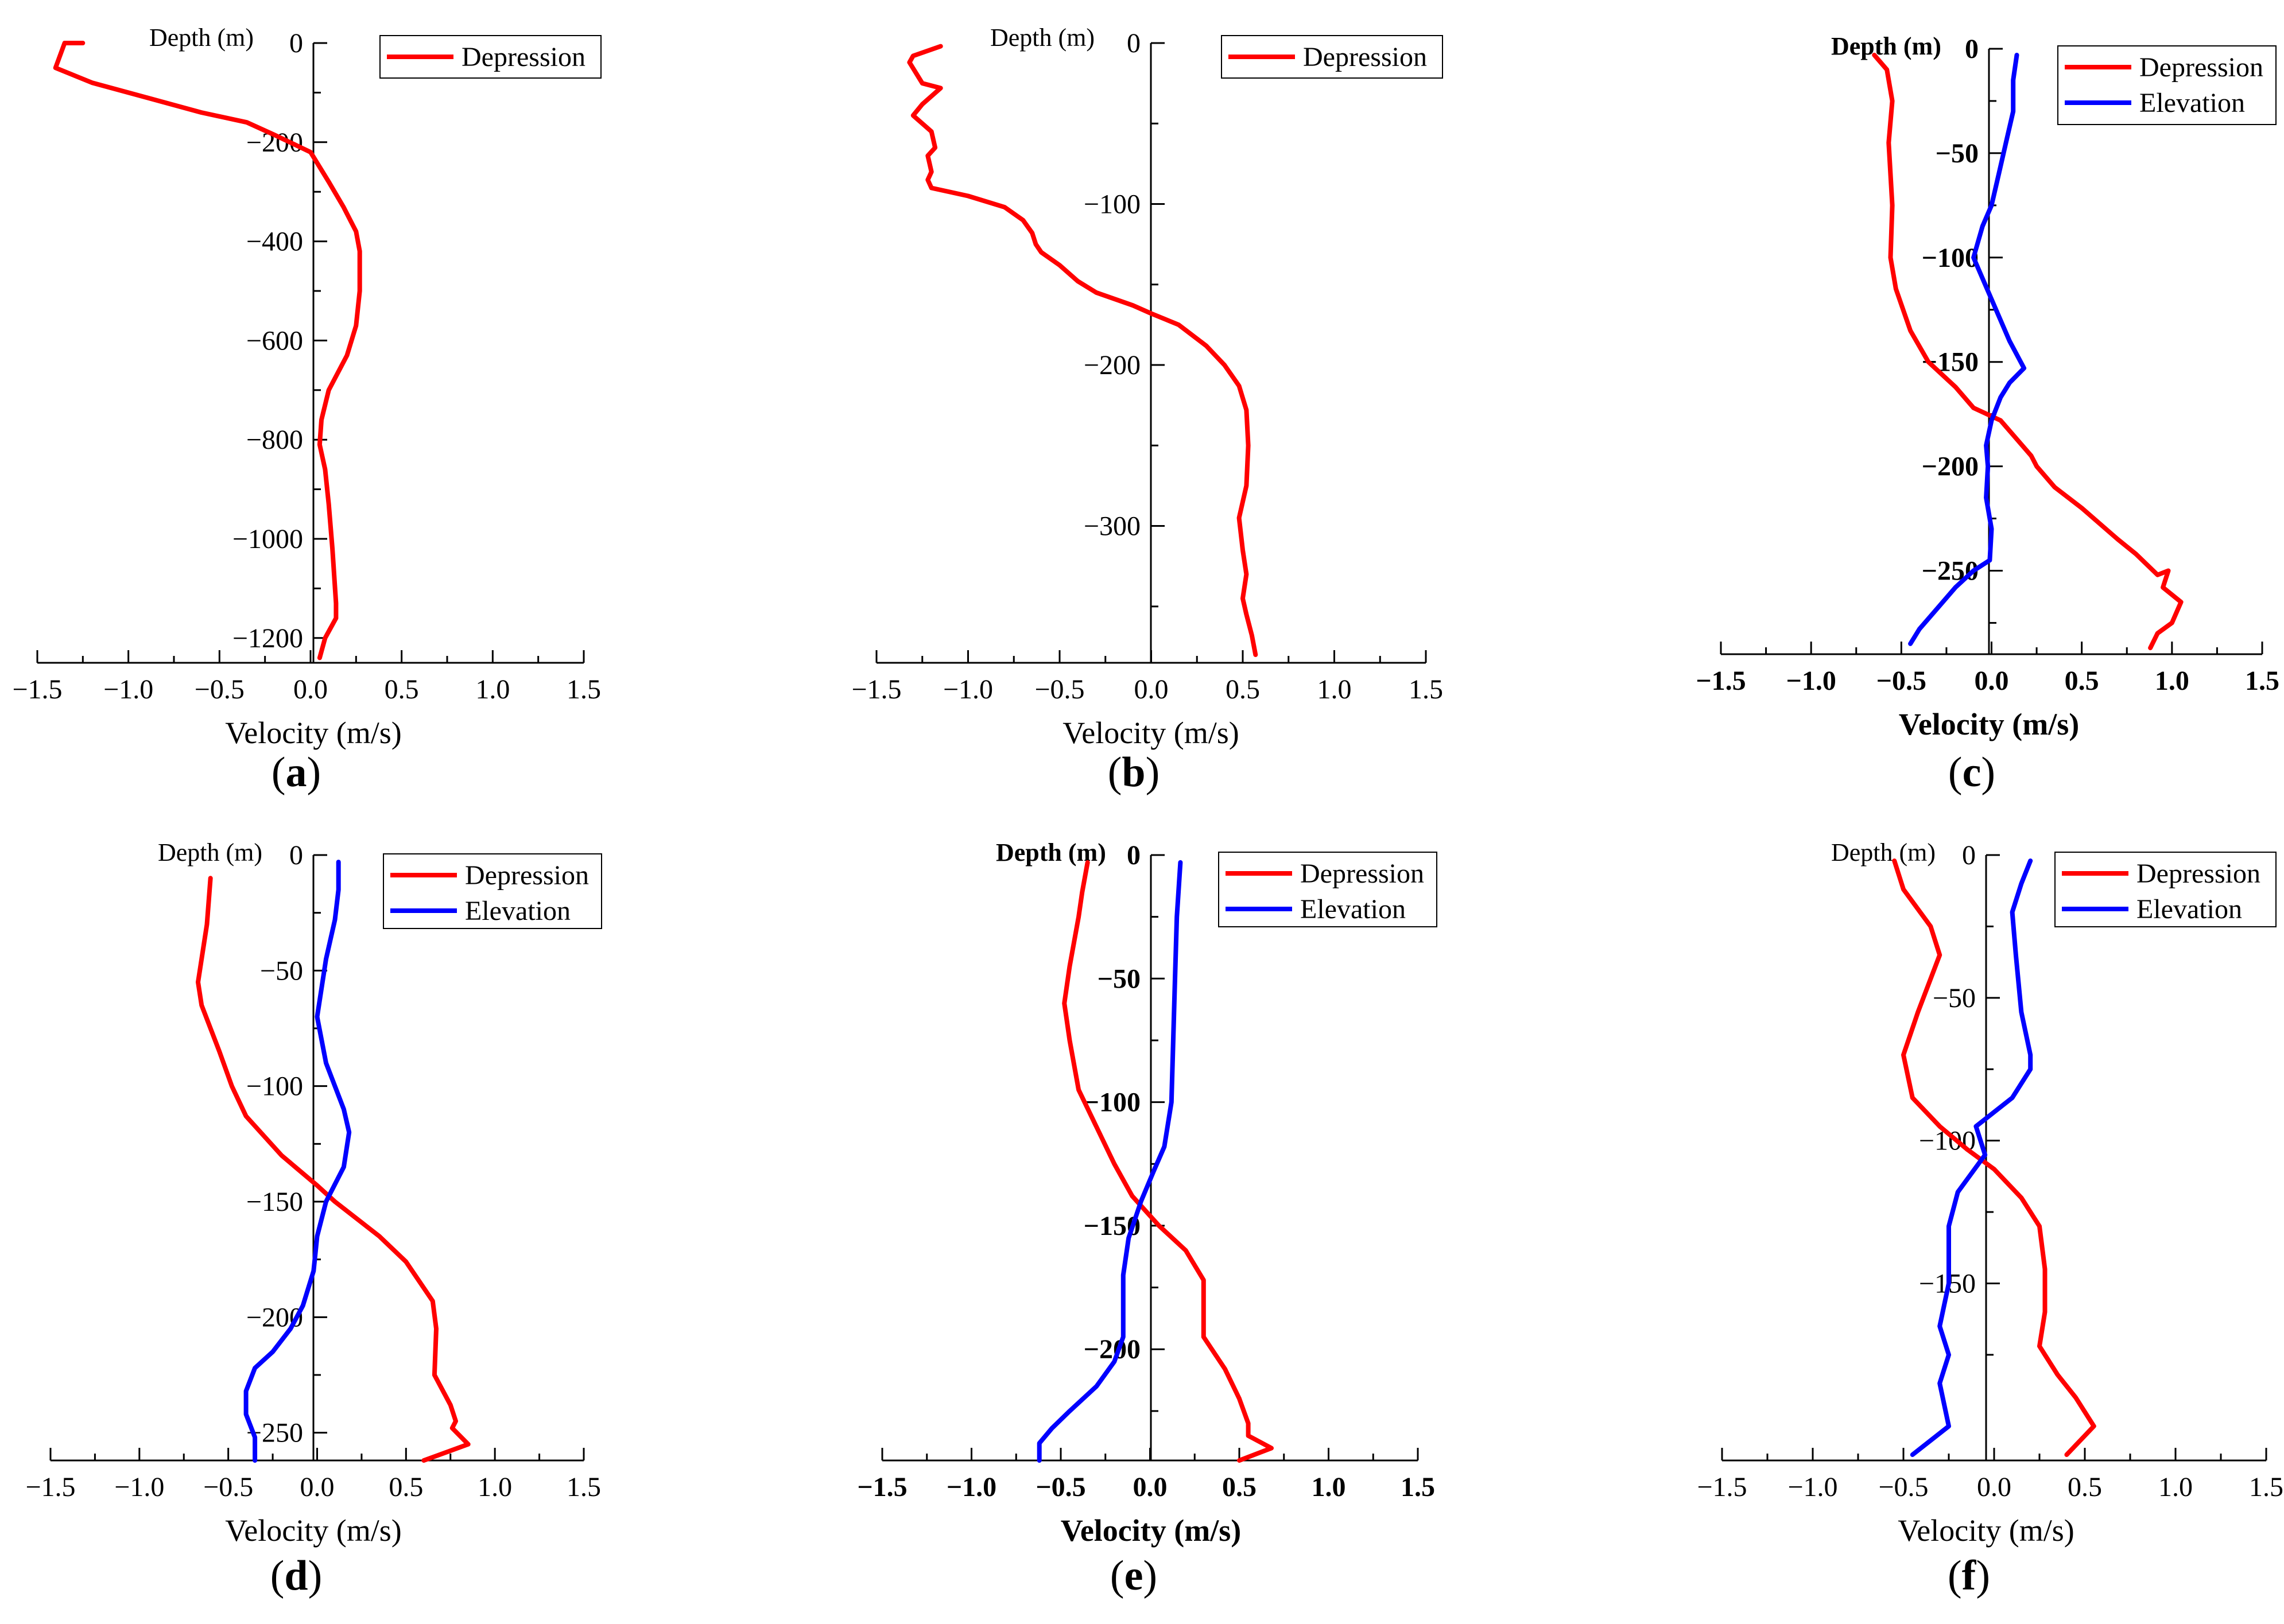 The image size is (2284, 1624). Describe the element at coordinates (267, 539) in the screenshot. I see `y-tick-label: −1000` at that location.